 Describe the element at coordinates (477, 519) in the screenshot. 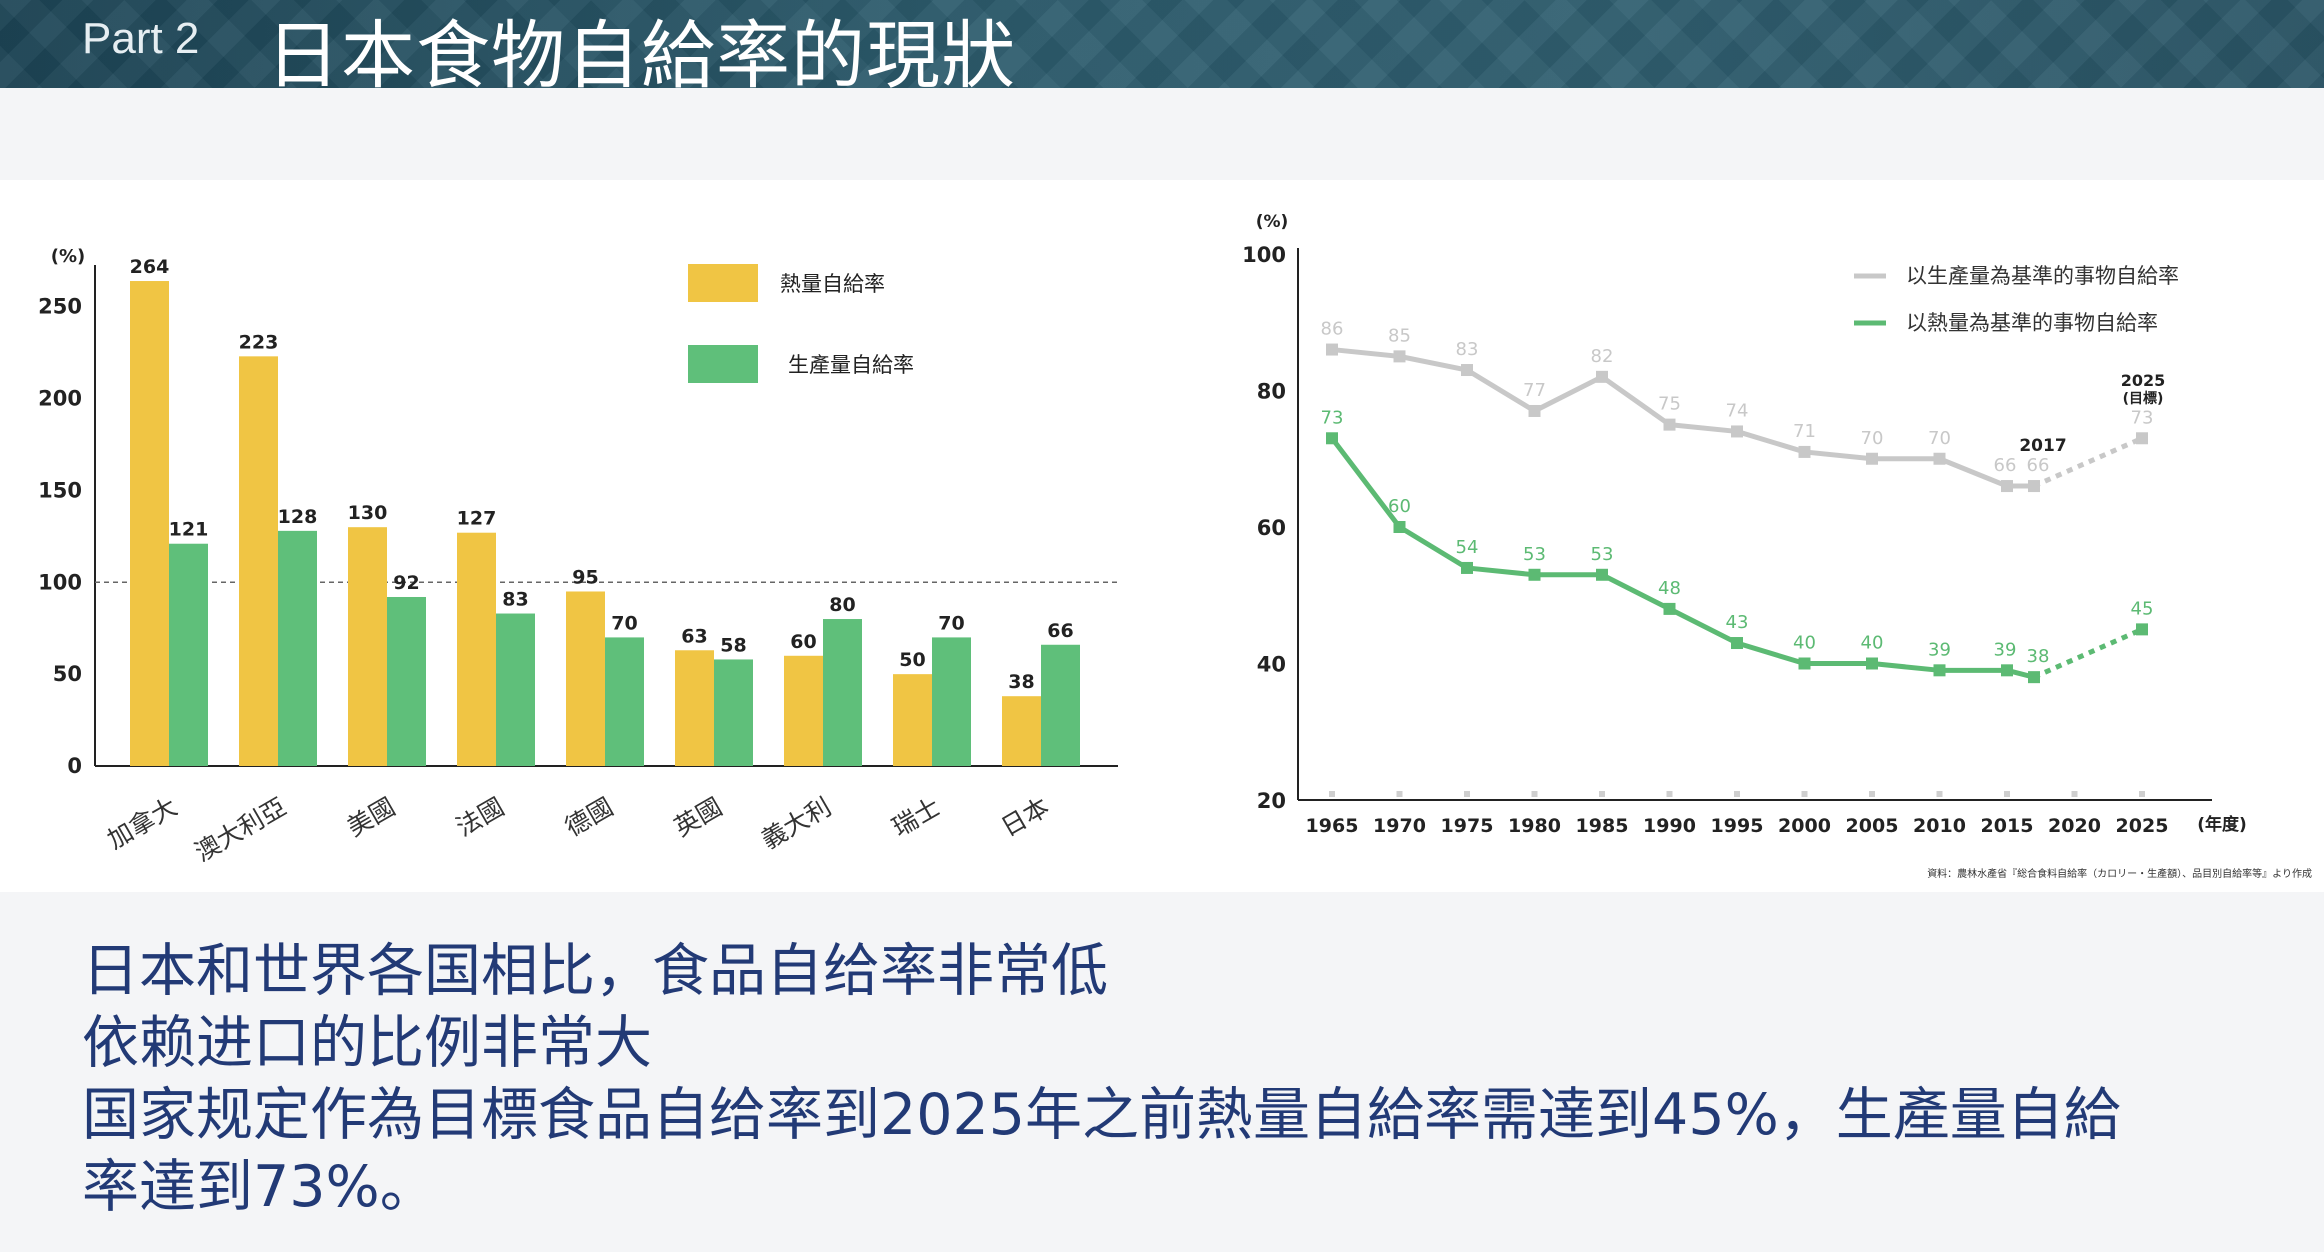

I see `bar-value-label: 127` at that location.